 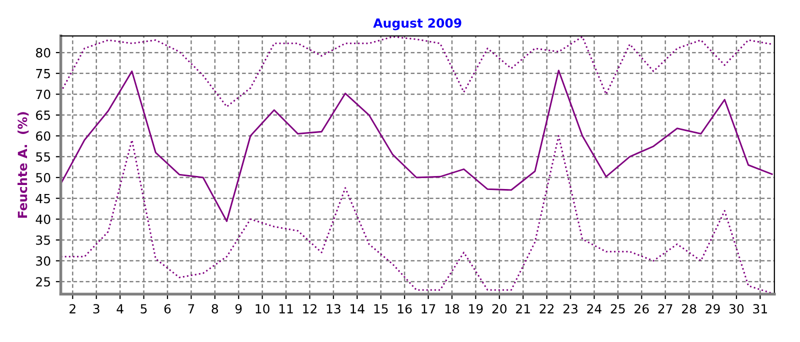 I want to click on x-tick-label: 5, so click(x=143, y=309).